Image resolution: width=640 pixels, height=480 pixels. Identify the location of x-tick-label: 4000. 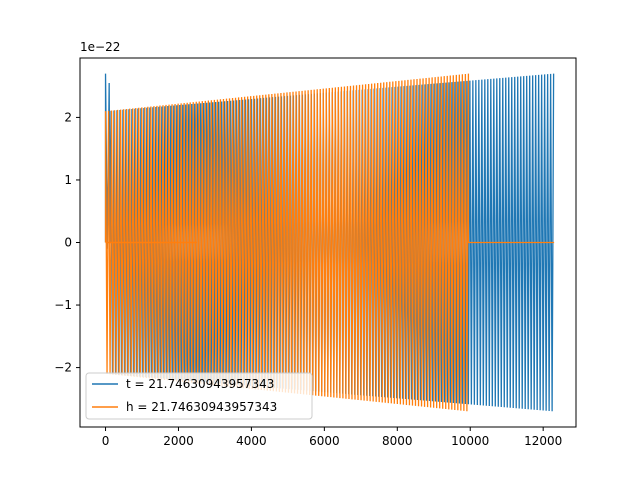
(251, 441).